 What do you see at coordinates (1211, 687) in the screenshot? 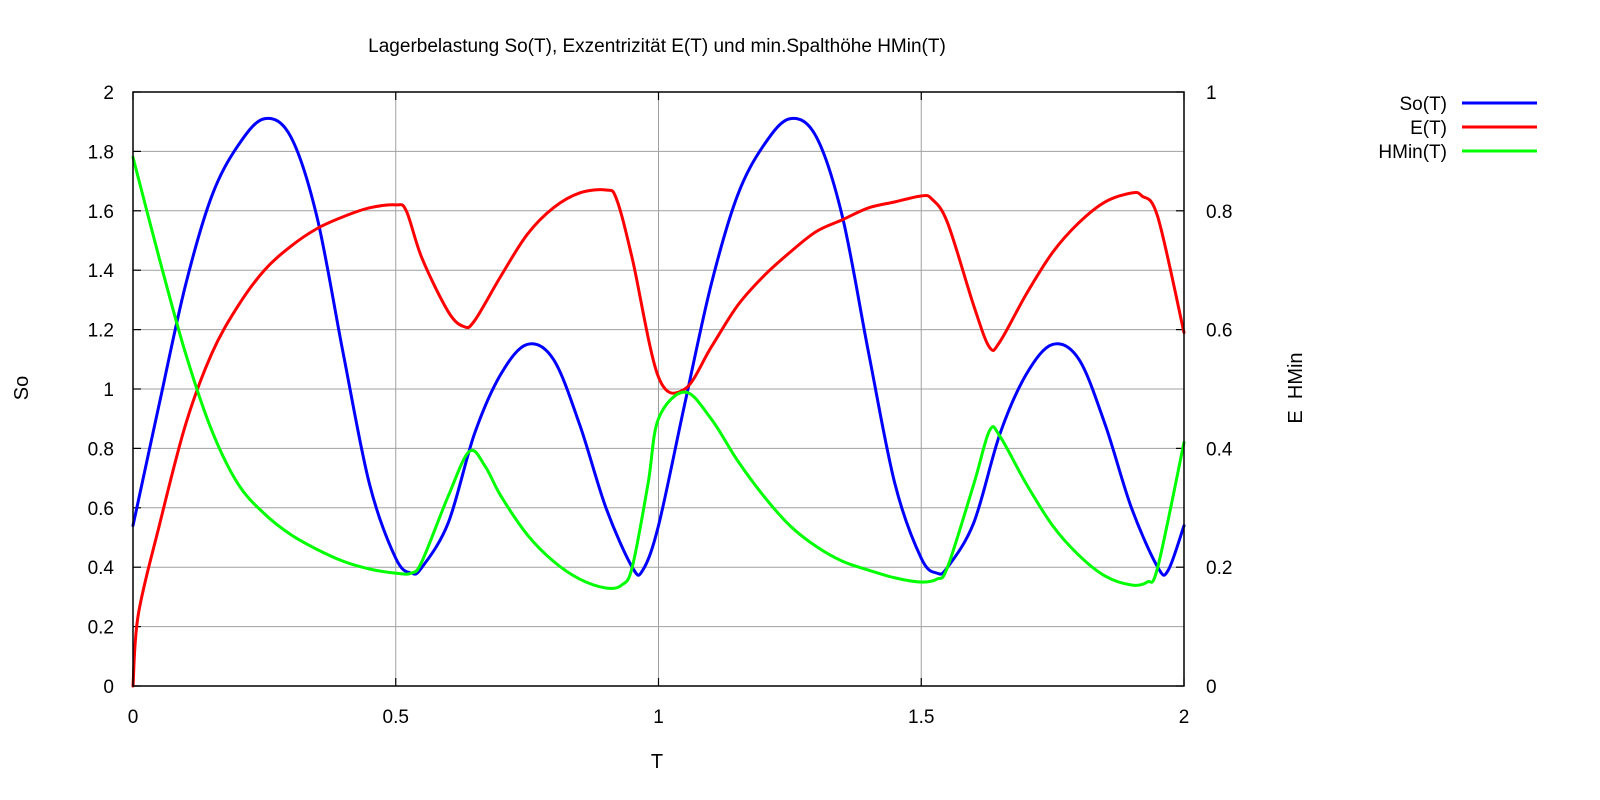
I see `y2-tick-label: 0` at bounding box center [1211, 687].